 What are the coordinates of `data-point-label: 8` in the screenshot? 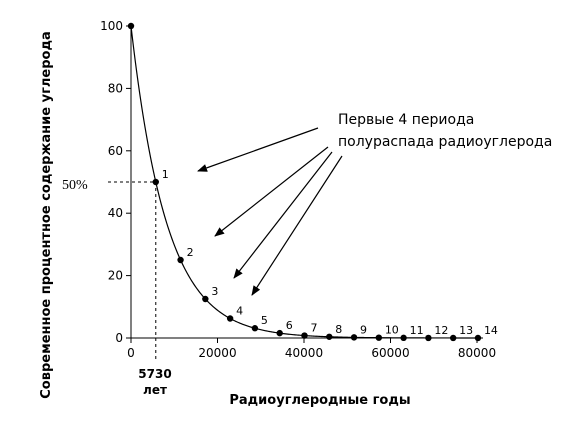 It's located at (338, 329).